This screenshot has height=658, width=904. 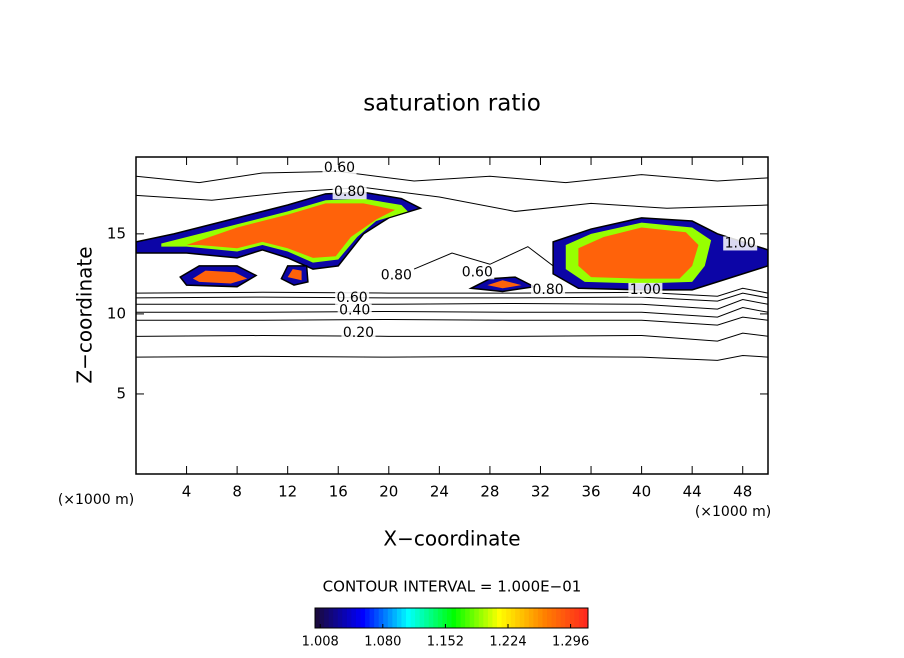 I want to click on contour-label: 0.40, so click(x=354, y=311).